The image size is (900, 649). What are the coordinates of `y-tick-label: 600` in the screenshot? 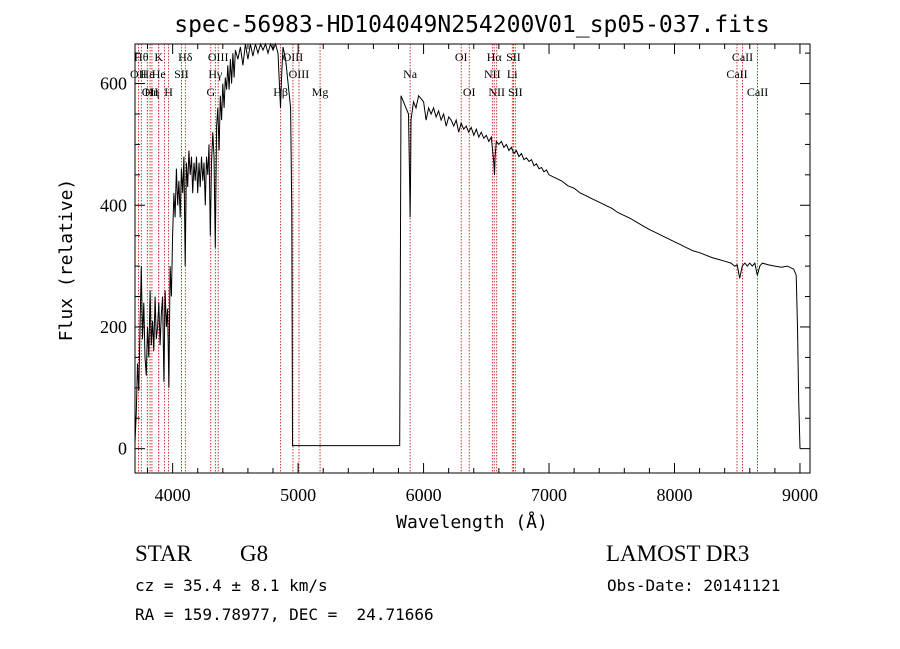 It's located at (113, 84).